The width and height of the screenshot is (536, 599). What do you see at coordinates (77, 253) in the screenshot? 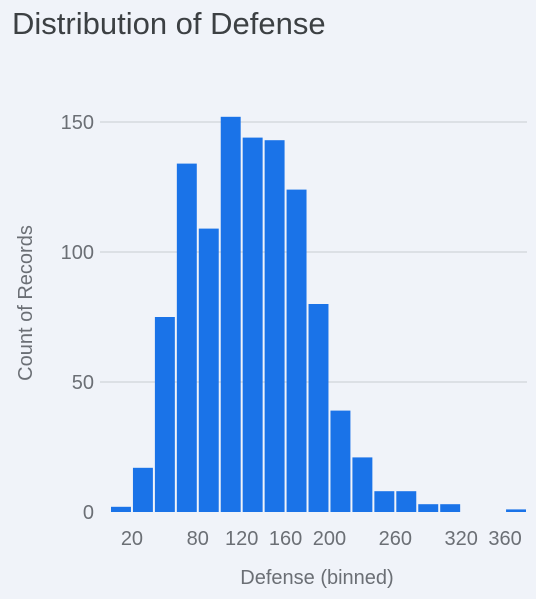
I see `y-tick-label: 100` at bounding box center [77, 253].